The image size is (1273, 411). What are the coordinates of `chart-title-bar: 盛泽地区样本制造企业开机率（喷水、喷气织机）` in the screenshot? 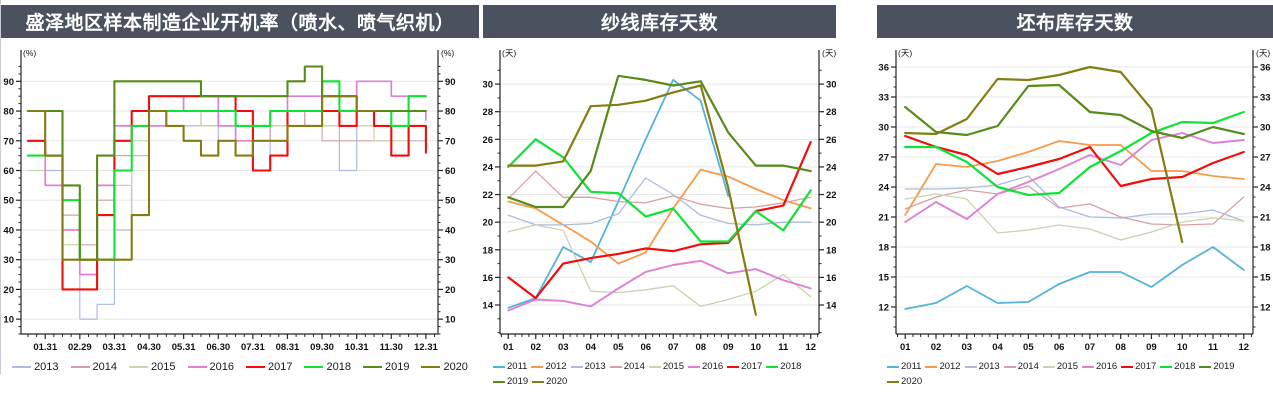 It's located at (240, 21).